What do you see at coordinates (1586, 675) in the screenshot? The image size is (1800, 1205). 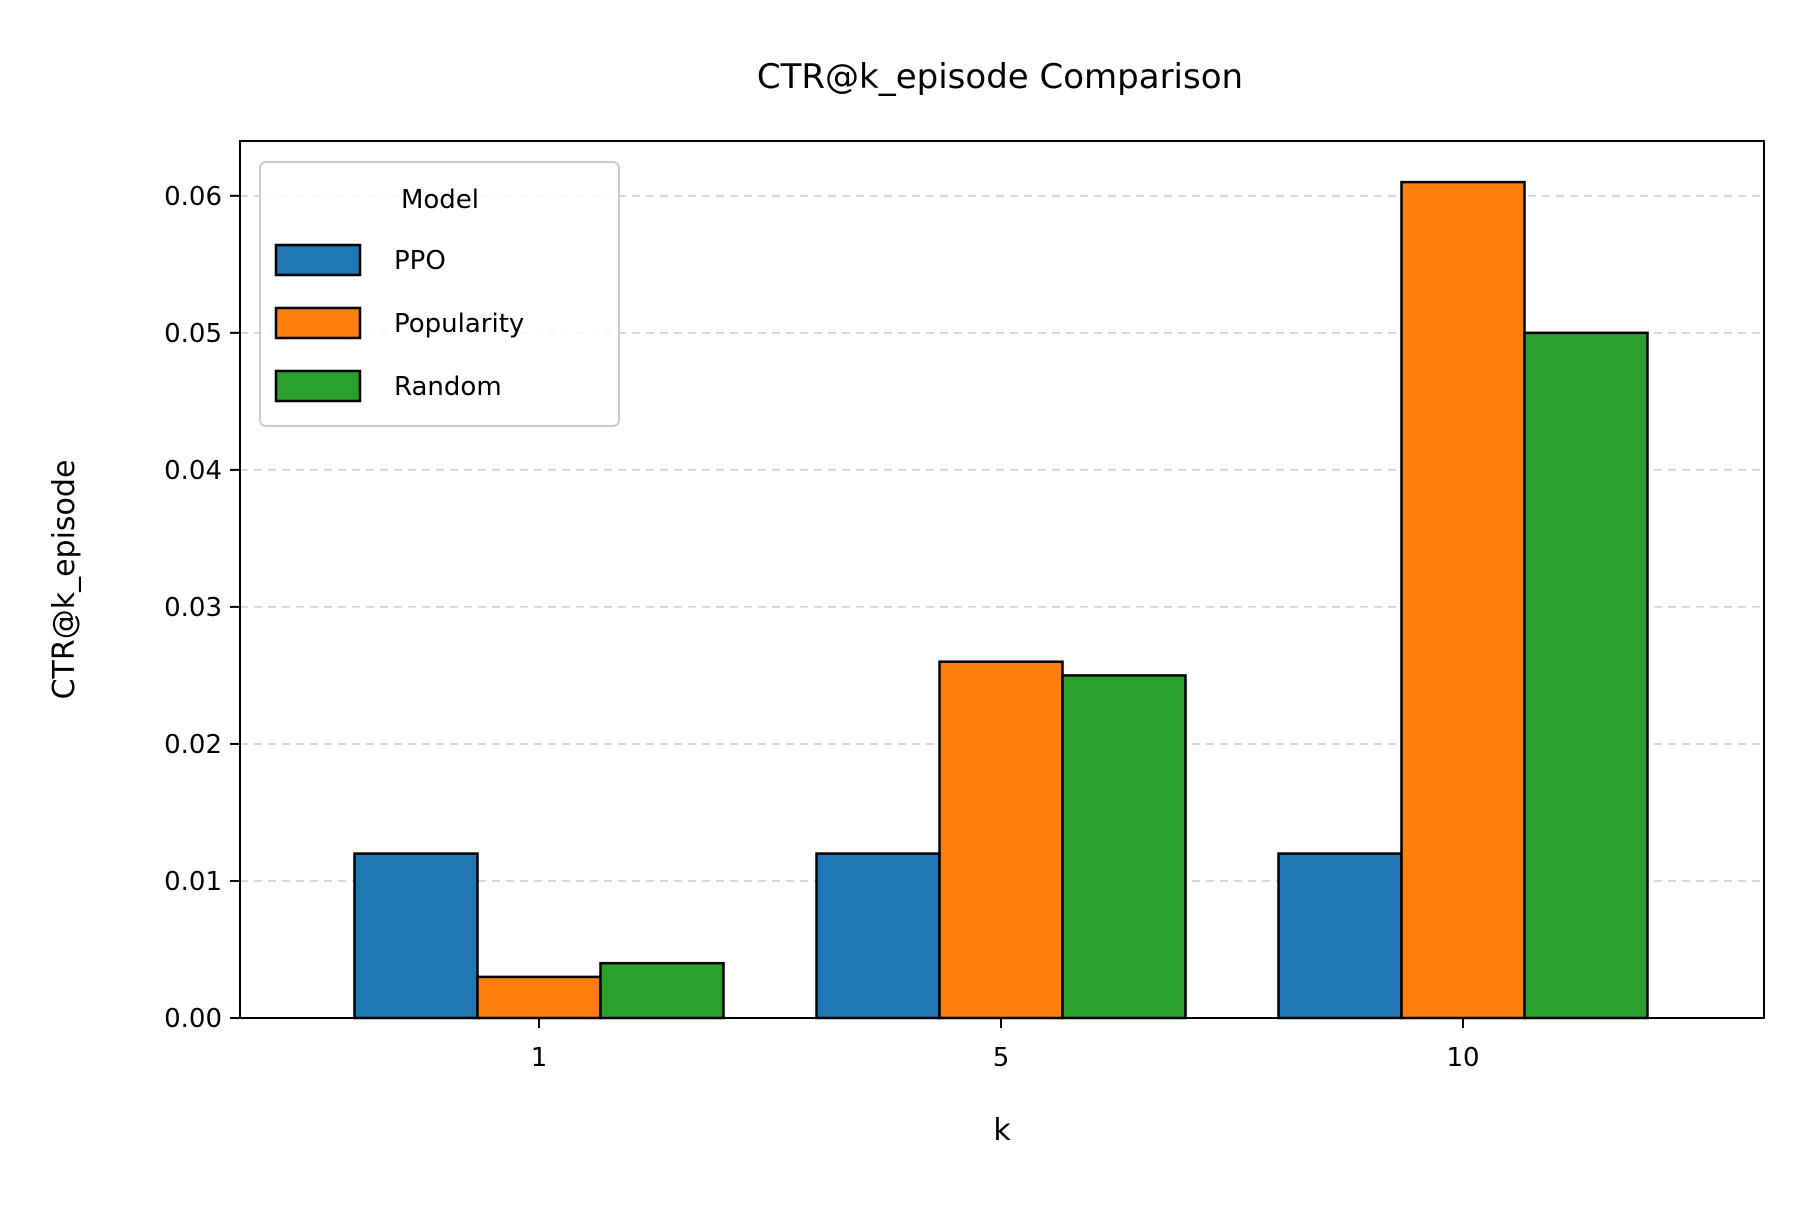 I see `bar-random-k10` at bounding box center [1586, 675].